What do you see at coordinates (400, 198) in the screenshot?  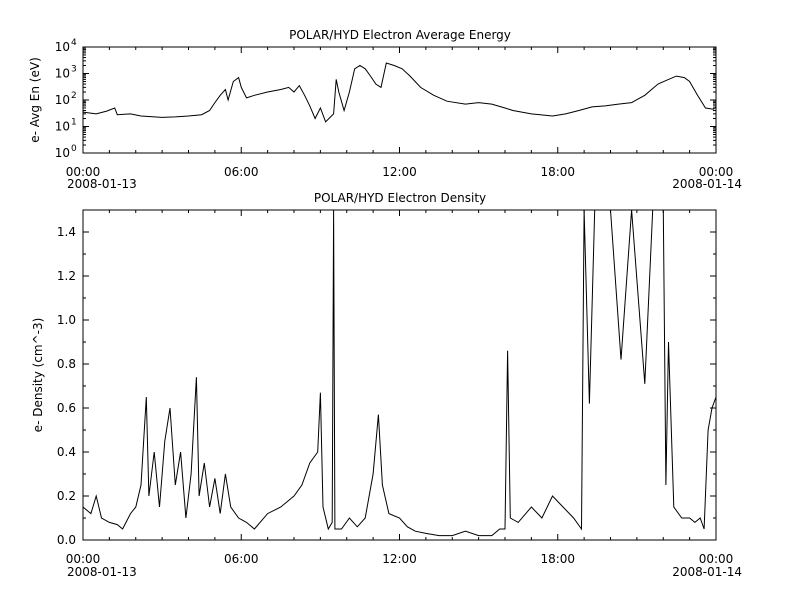 I see `density-chart-title: POLAR/HYD Electron Density` at bounding box center [400, 198].